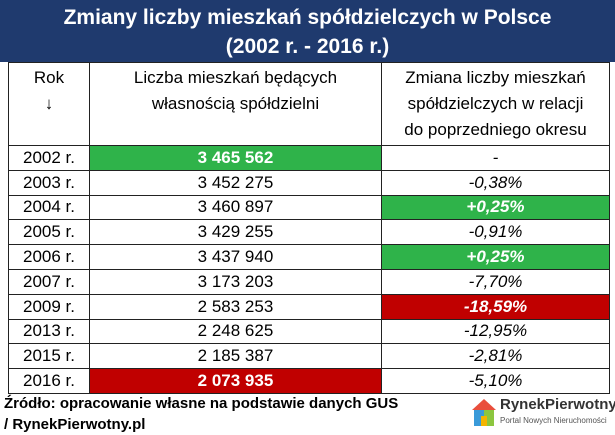 This screenshot has height=435, width=615. I want to click on header-line: spółdzielczych w relacji, so click(495, 103).